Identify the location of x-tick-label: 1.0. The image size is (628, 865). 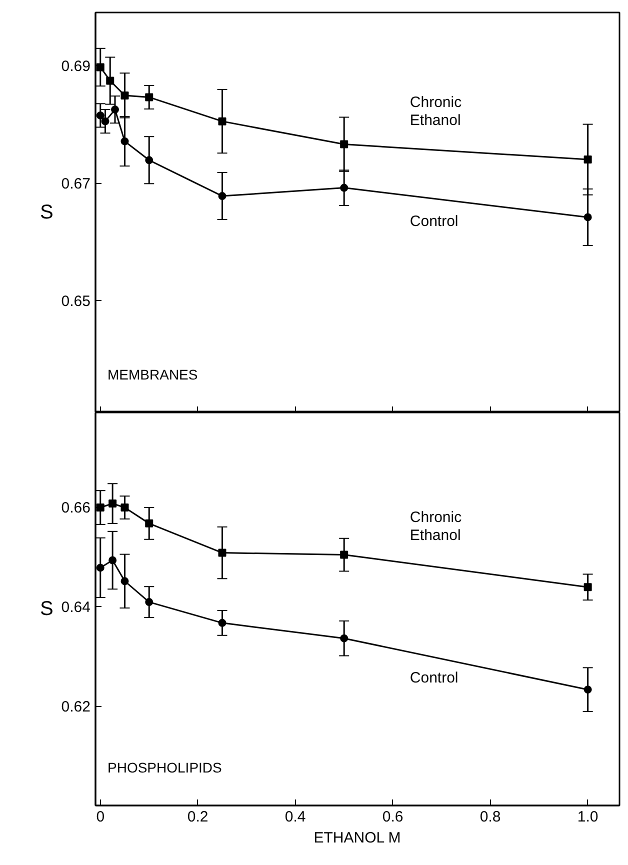
(587, 817).